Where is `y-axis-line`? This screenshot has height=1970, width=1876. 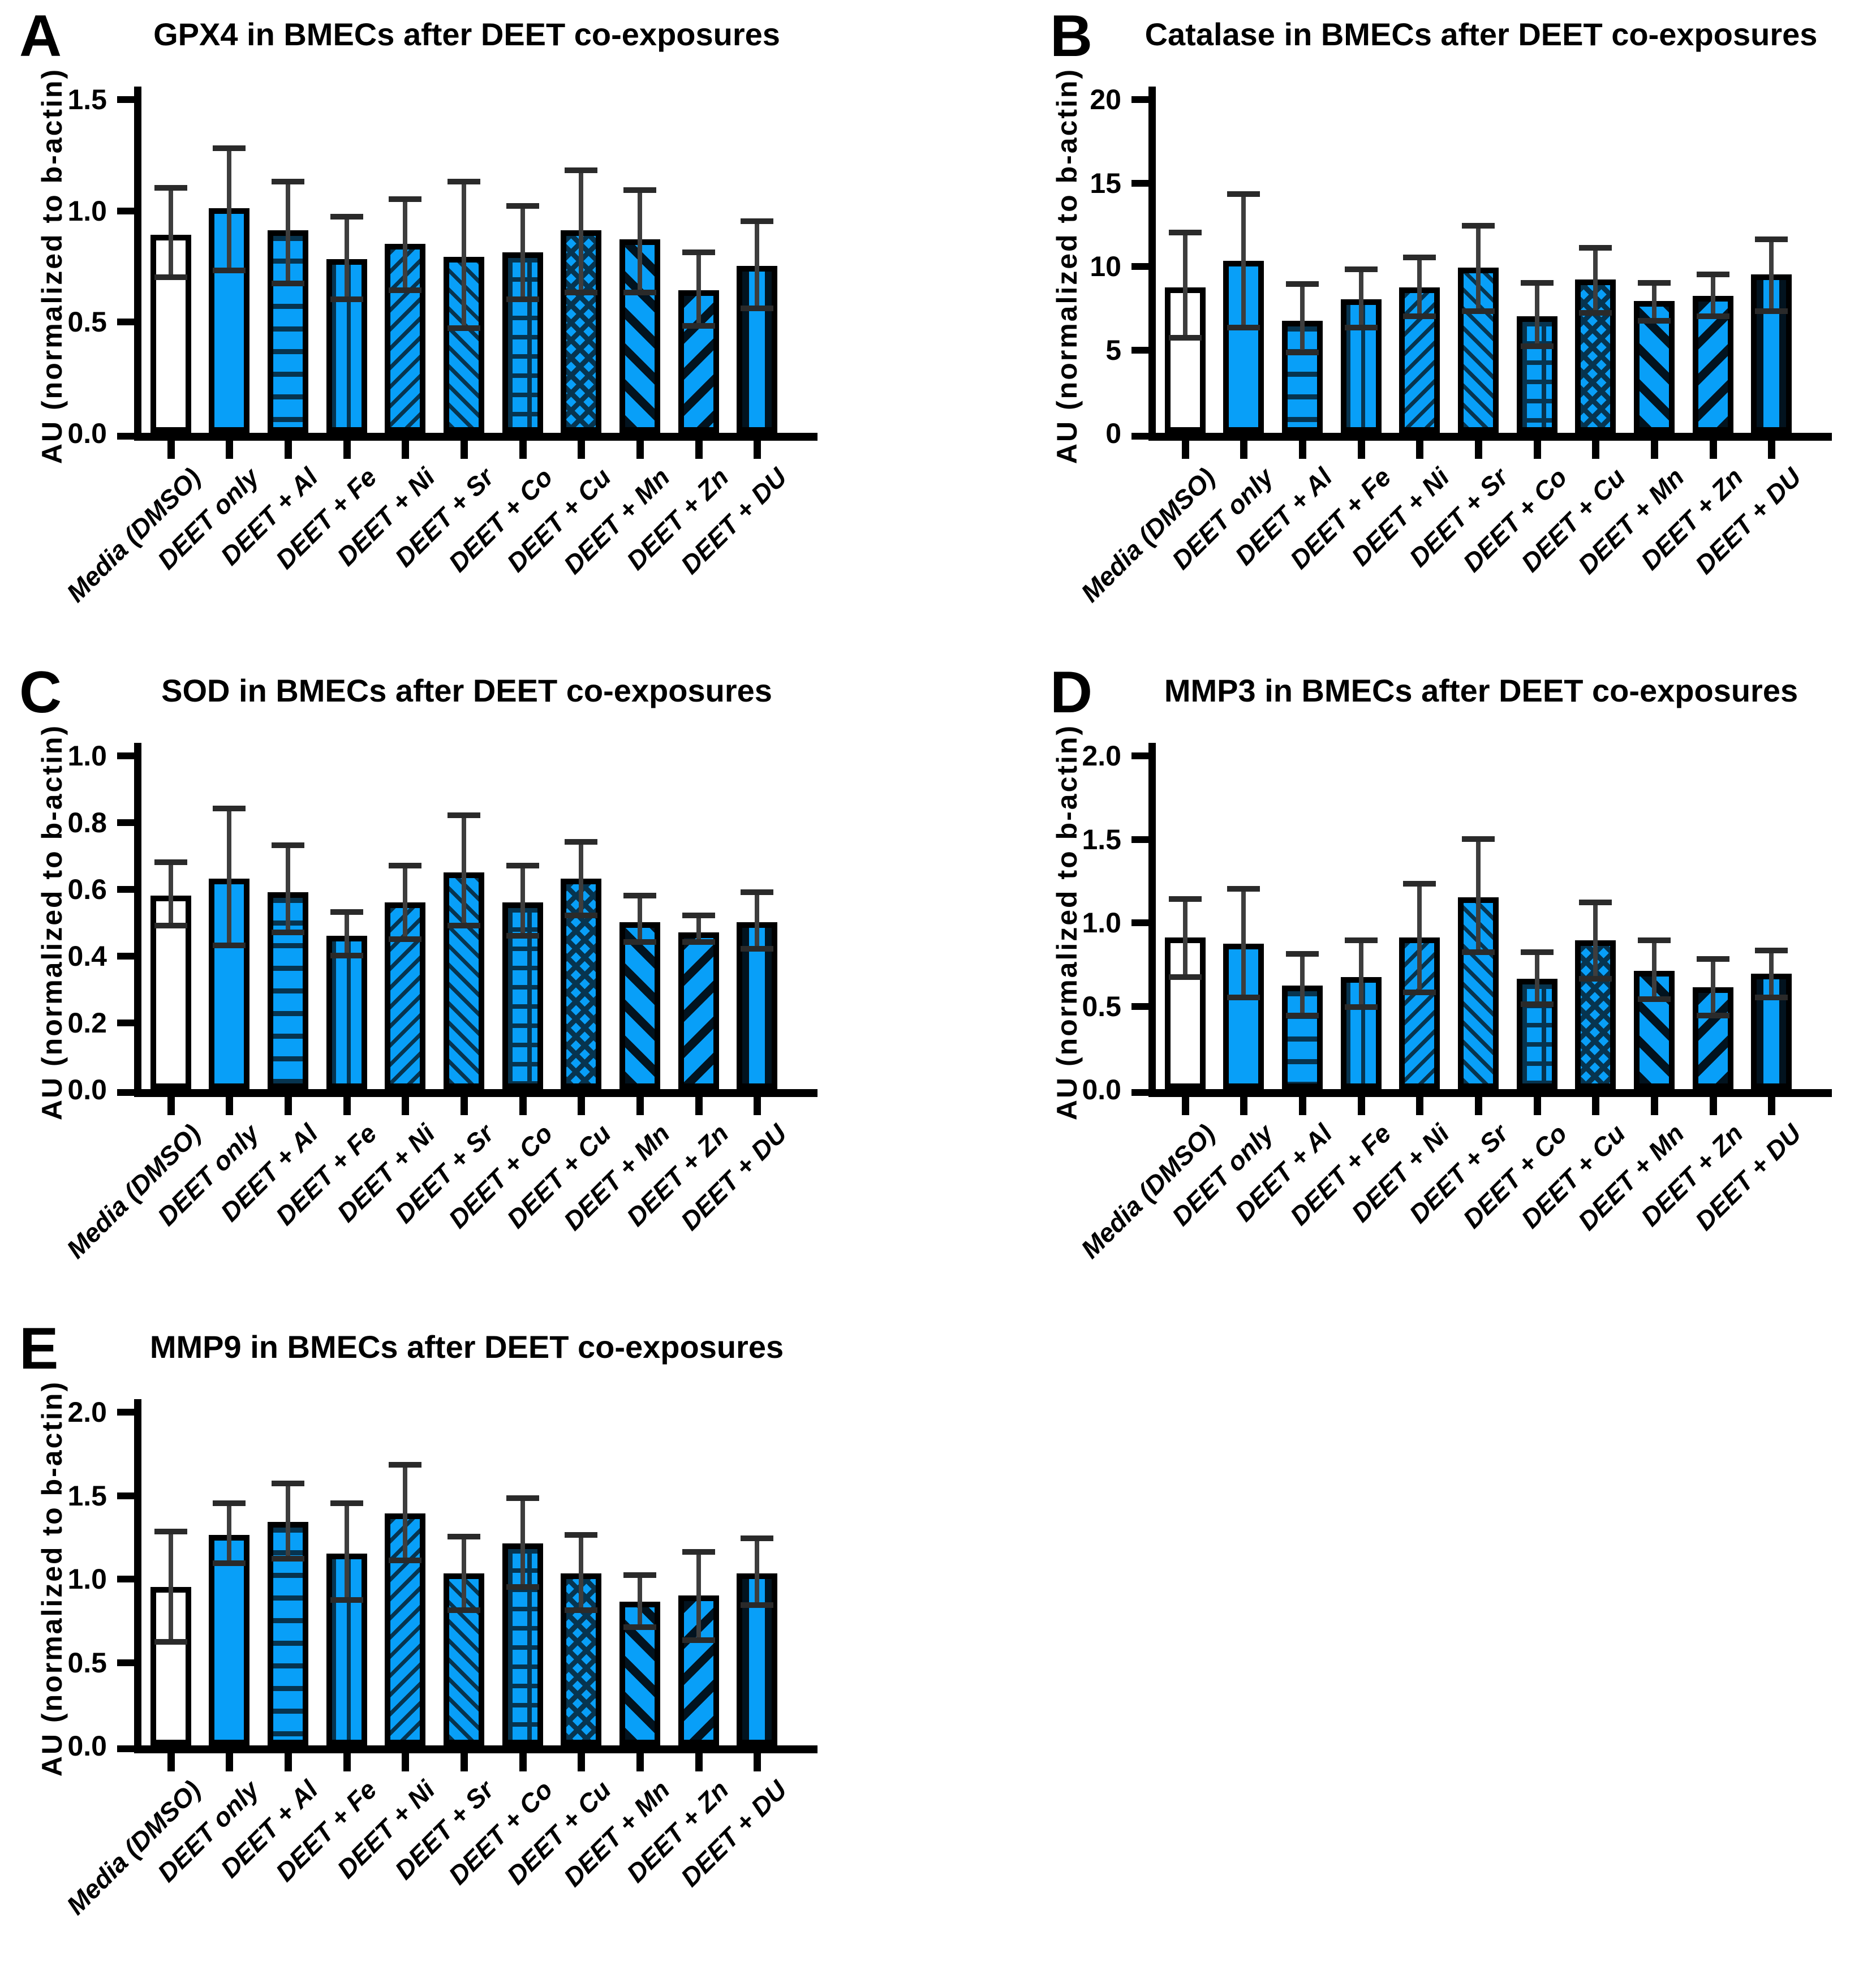
y-axis-line is located at coordinates (137, 264).